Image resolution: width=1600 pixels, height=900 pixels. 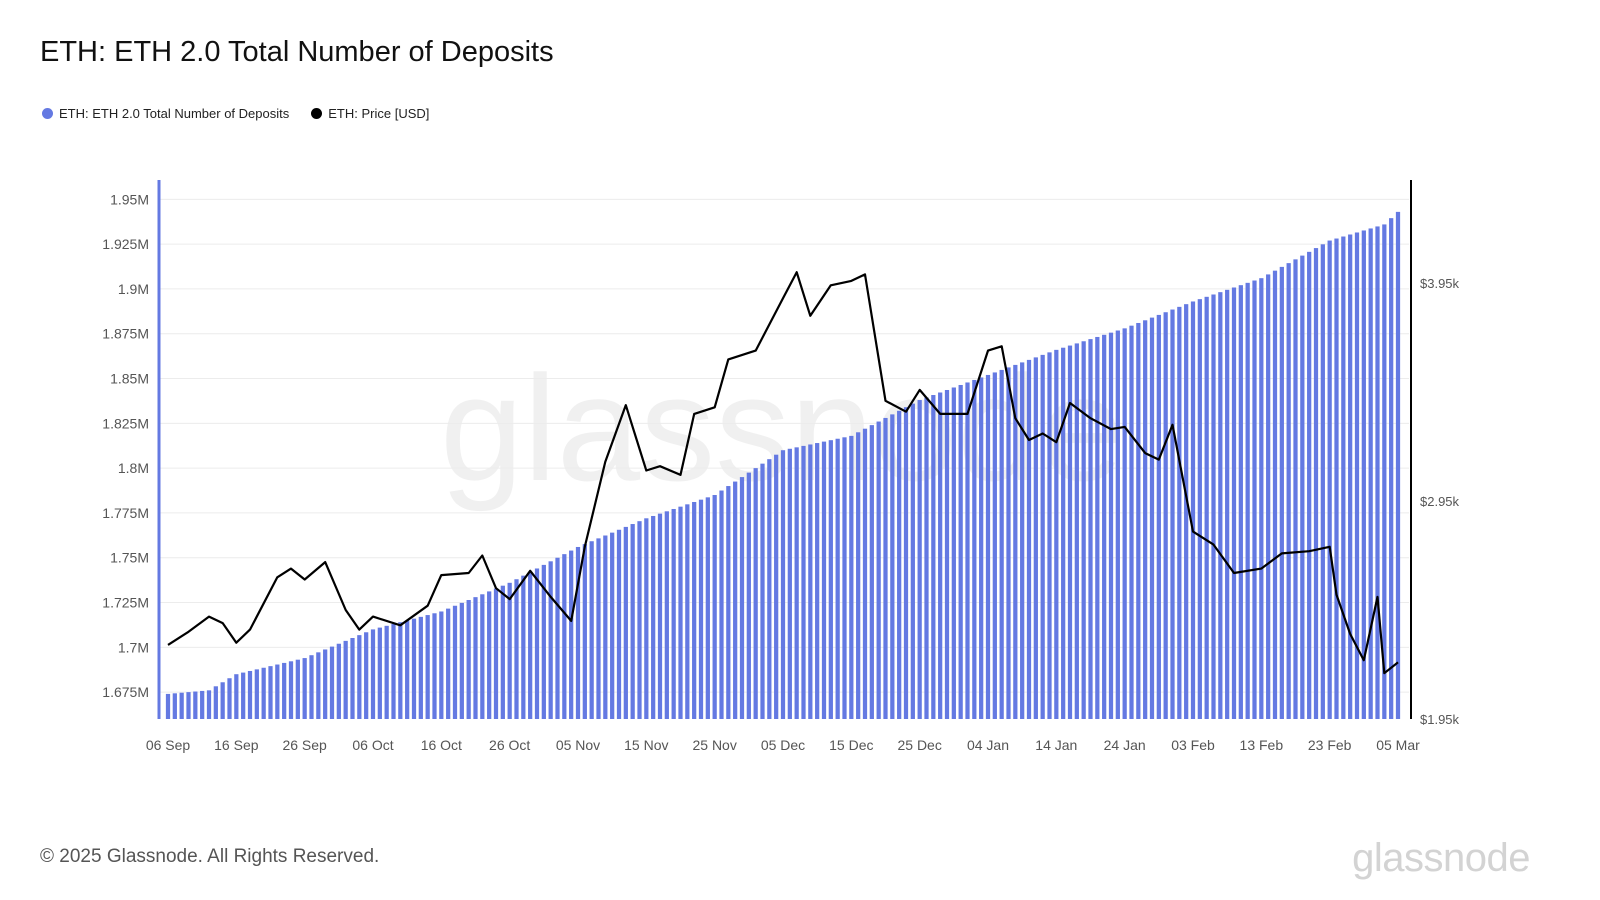 I want to click on legend-swatch-deposits, so click(x=47, y=113).